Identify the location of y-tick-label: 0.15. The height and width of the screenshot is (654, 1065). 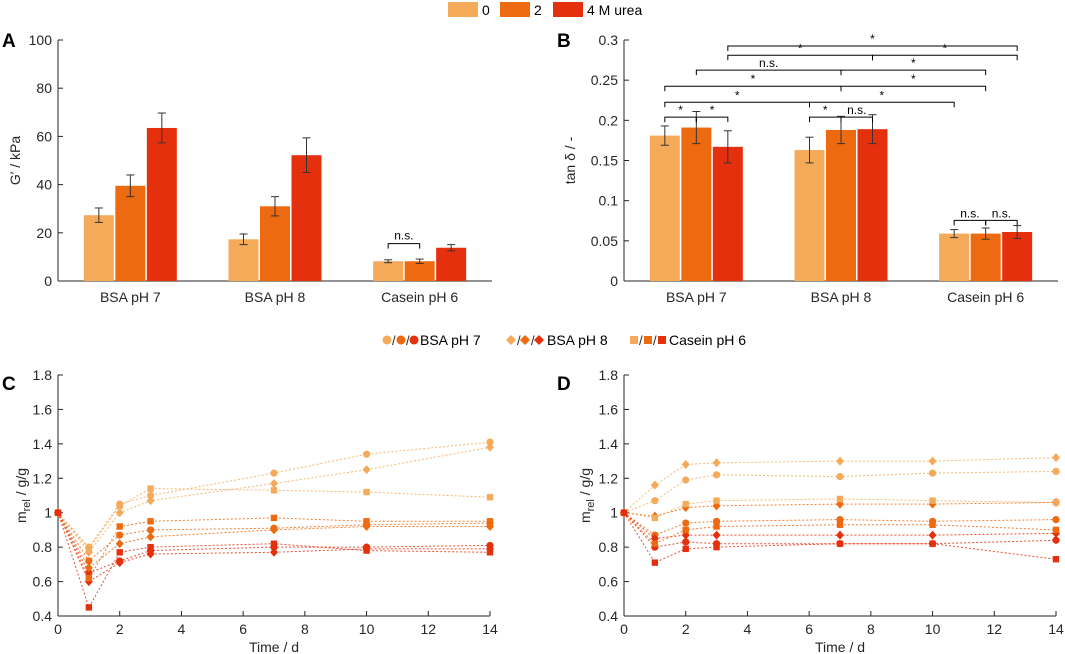
(604, 161).